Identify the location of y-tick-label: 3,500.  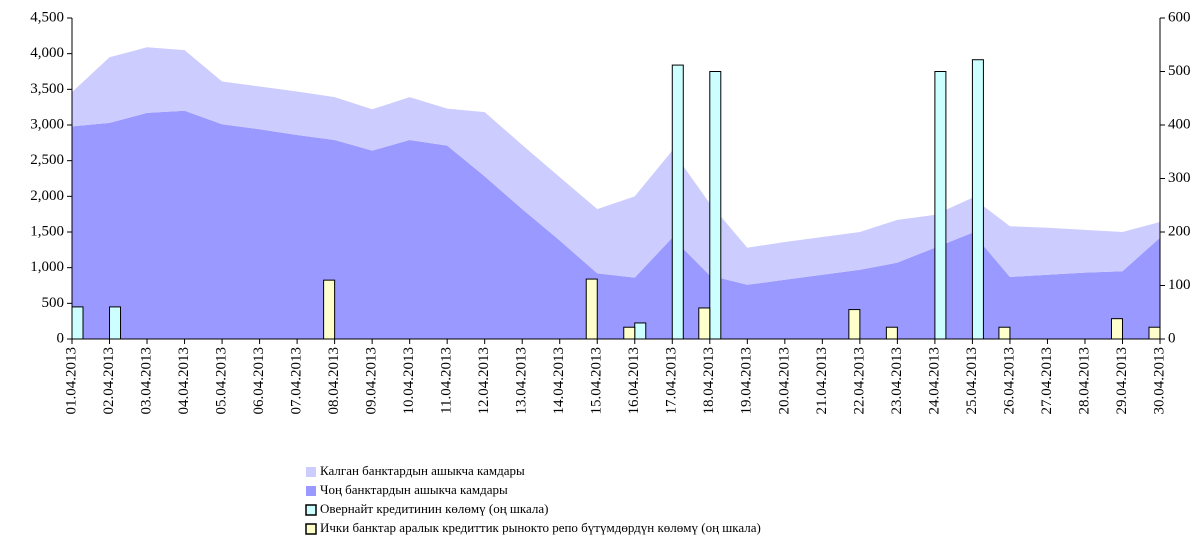
(47, 89).